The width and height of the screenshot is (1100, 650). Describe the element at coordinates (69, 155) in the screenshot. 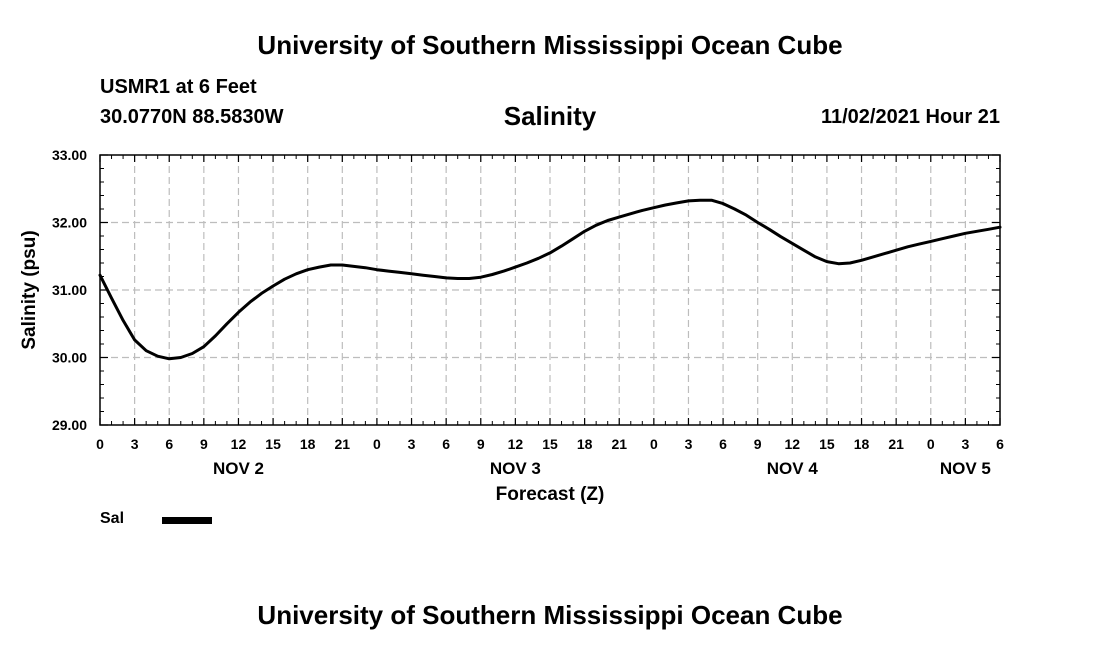

I see `y-tick-label: 33.00` at that location.